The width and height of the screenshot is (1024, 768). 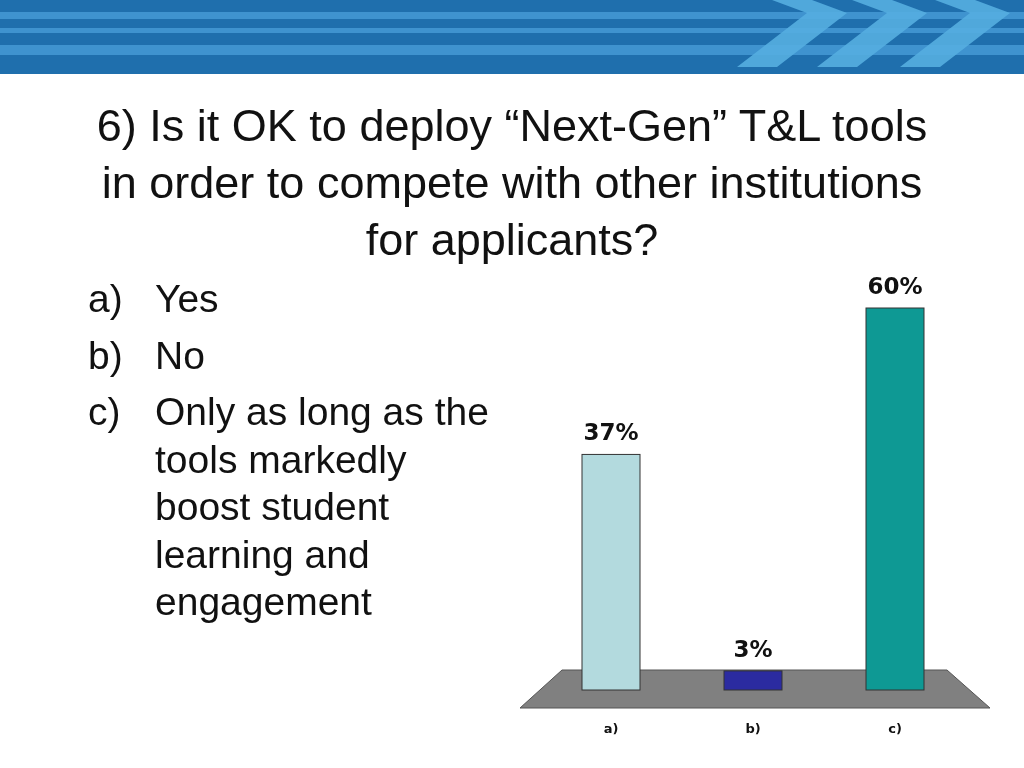 I want to click on data-label: 60%, so click(x=895, y=286).